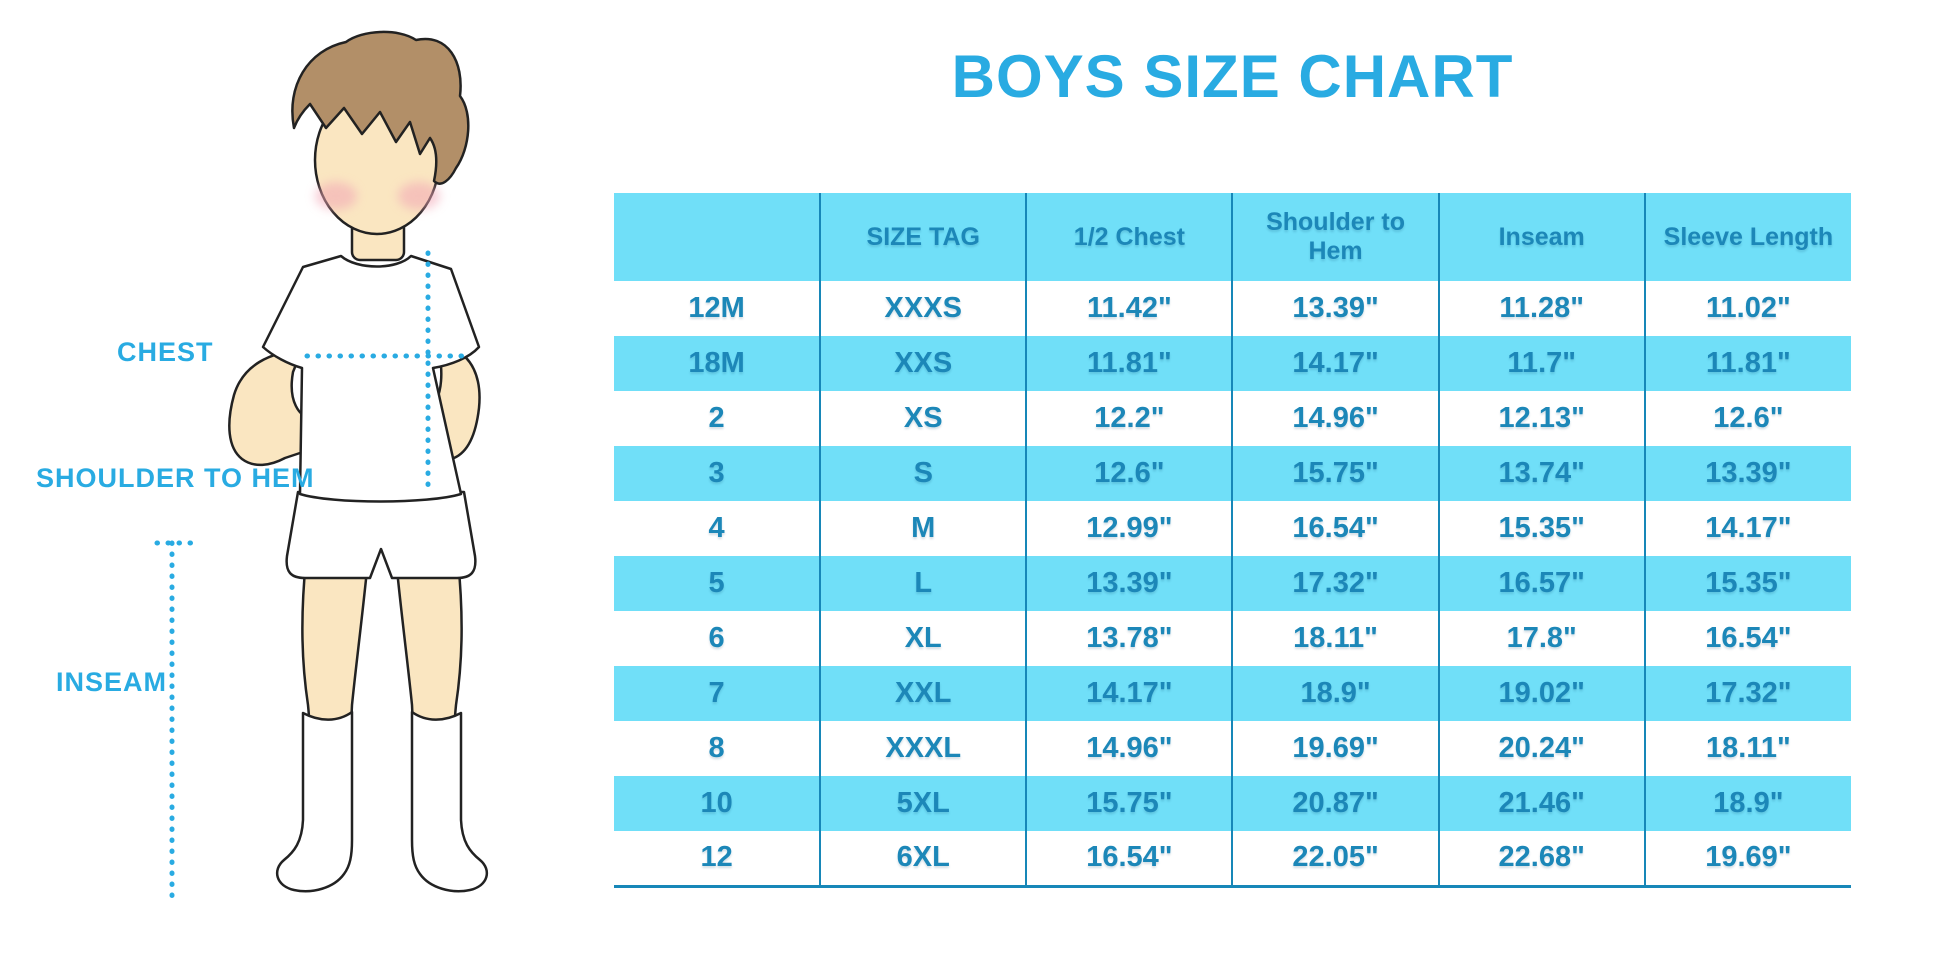 Image resolution: width=1946 pixels, height=973 pixels. Describe the element at coordinates (175, 478) in the screenshot. I see `shoulder-to-hem-label: SHOULDER TO HEM` at that location.